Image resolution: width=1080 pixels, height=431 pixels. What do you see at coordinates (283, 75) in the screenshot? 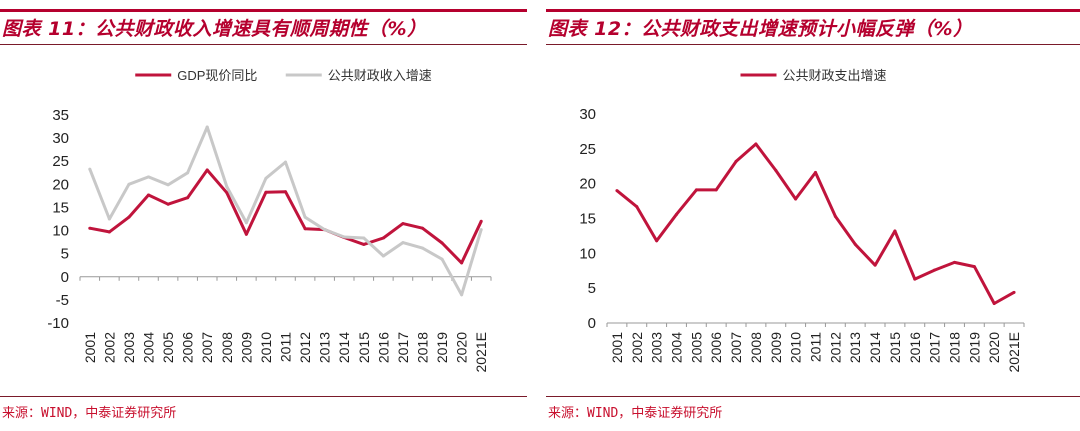
I see `legend: GDP现价同比 公共财政收入增速` at bounding box center [283, 75].